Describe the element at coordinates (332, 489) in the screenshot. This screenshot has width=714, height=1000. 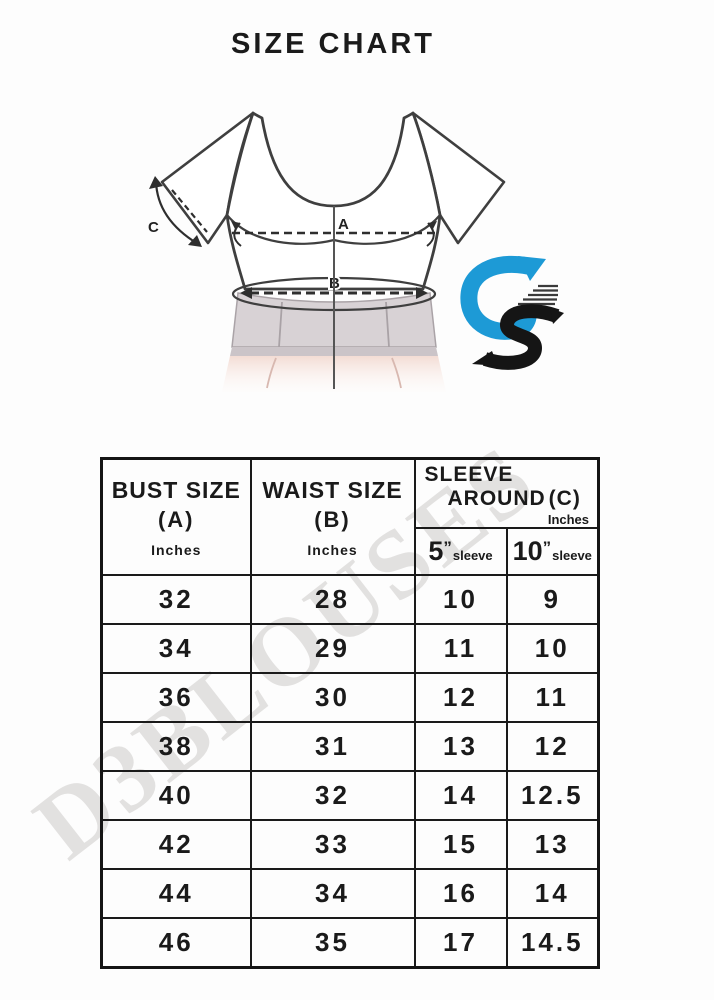
I see `waist-header-title: WAIST SIZE` at that location.